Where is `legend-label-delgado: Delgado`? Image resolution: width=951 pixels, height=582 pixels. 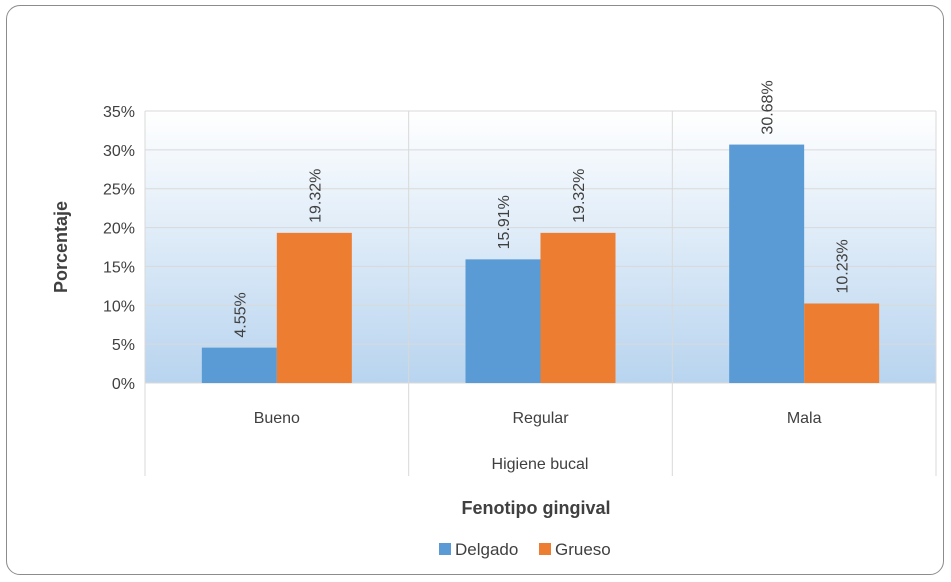
legend-label-delgado: Delgado is located at coordinates (486, 549).